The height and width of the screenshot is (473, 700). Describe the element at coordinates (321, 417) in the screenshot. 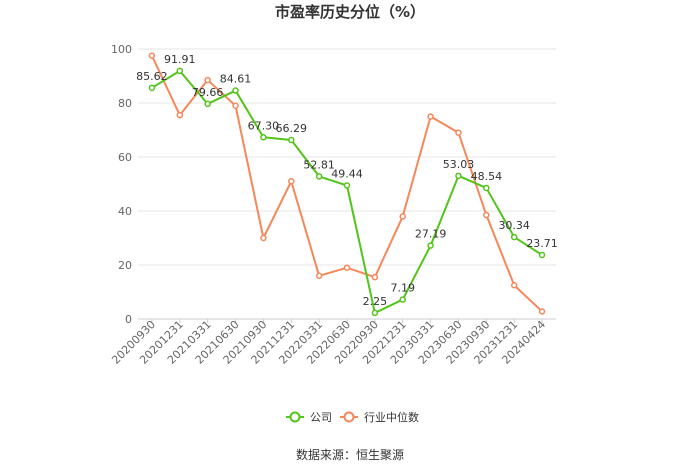

I see `legend-label: 公司` at that location.